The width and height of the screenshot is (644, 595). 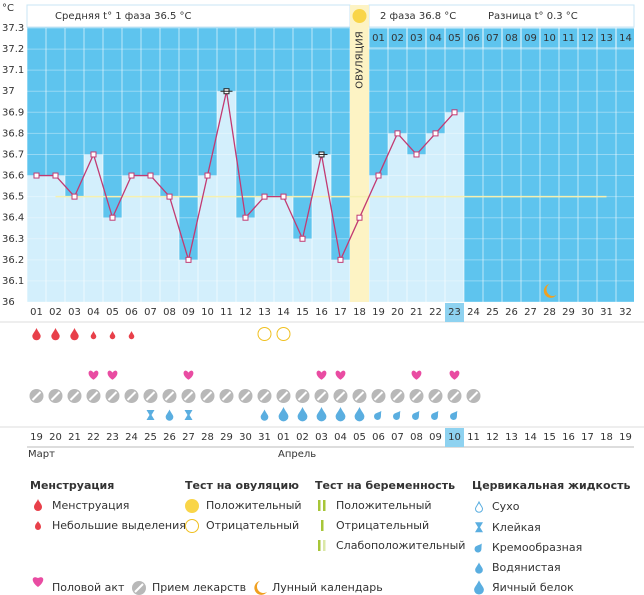 I want to click on y-tick-label: 36.9, so click(x=13, y=112).